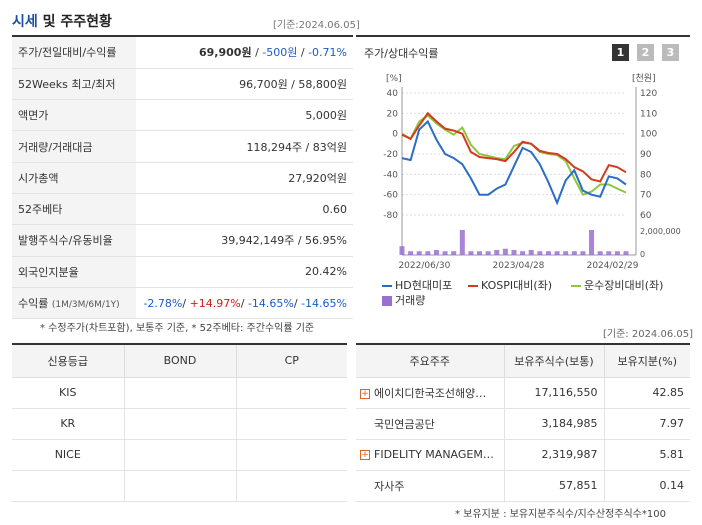 This screenshot has width=702, height=525. What do you see at coordinates (554, 361) in the screenshot?
I see `col-header: 보유주식수(보통)` at bounding box center [554, 361].